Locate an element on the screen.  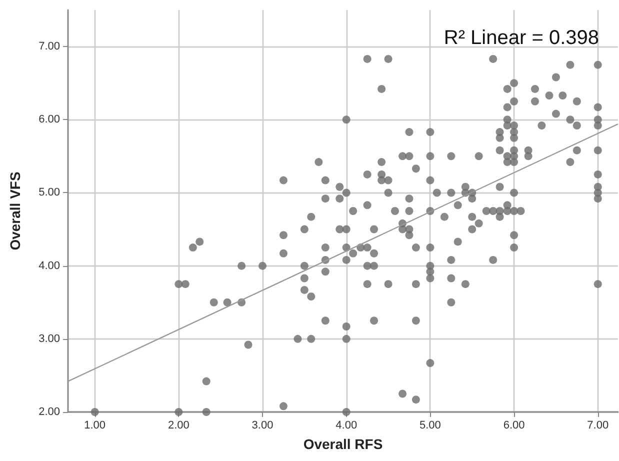
x-tick-label: 2.00 is located at coordinates (179, 426).